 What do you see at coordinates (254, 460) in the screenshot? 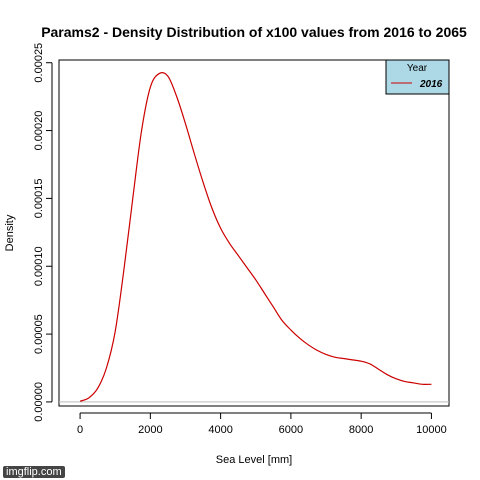
I see `x-axis-label: Sea Level [mm]` at bounding box center [254, 460].